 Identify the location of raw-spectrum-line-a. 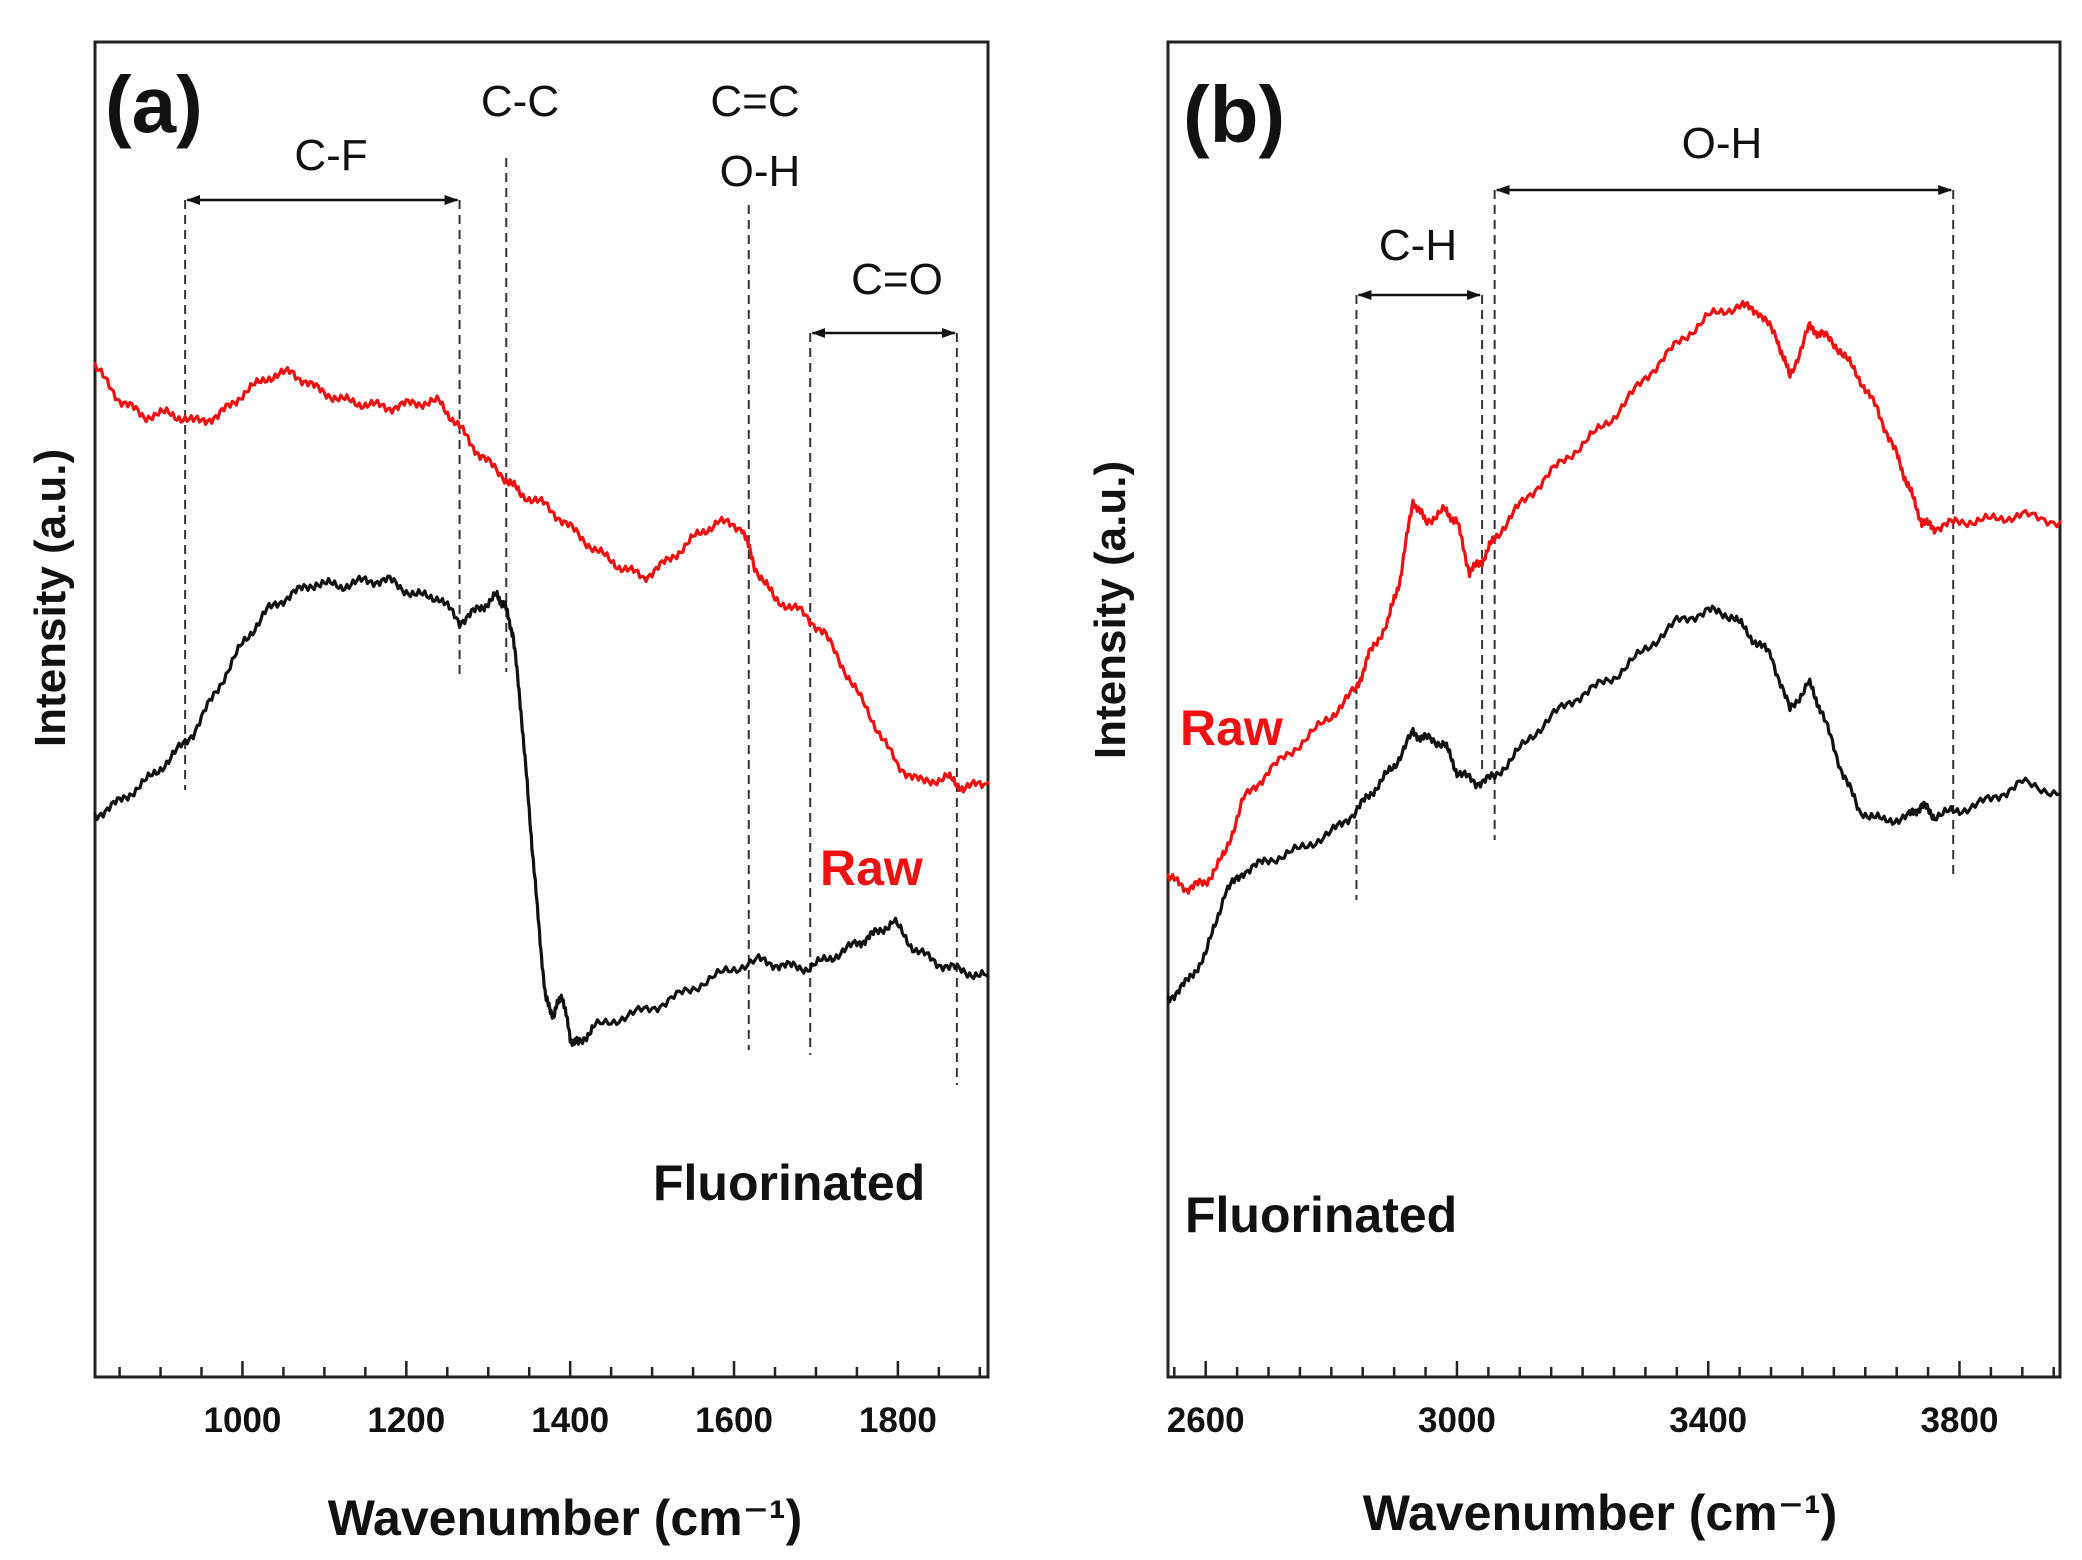
(541, 577).